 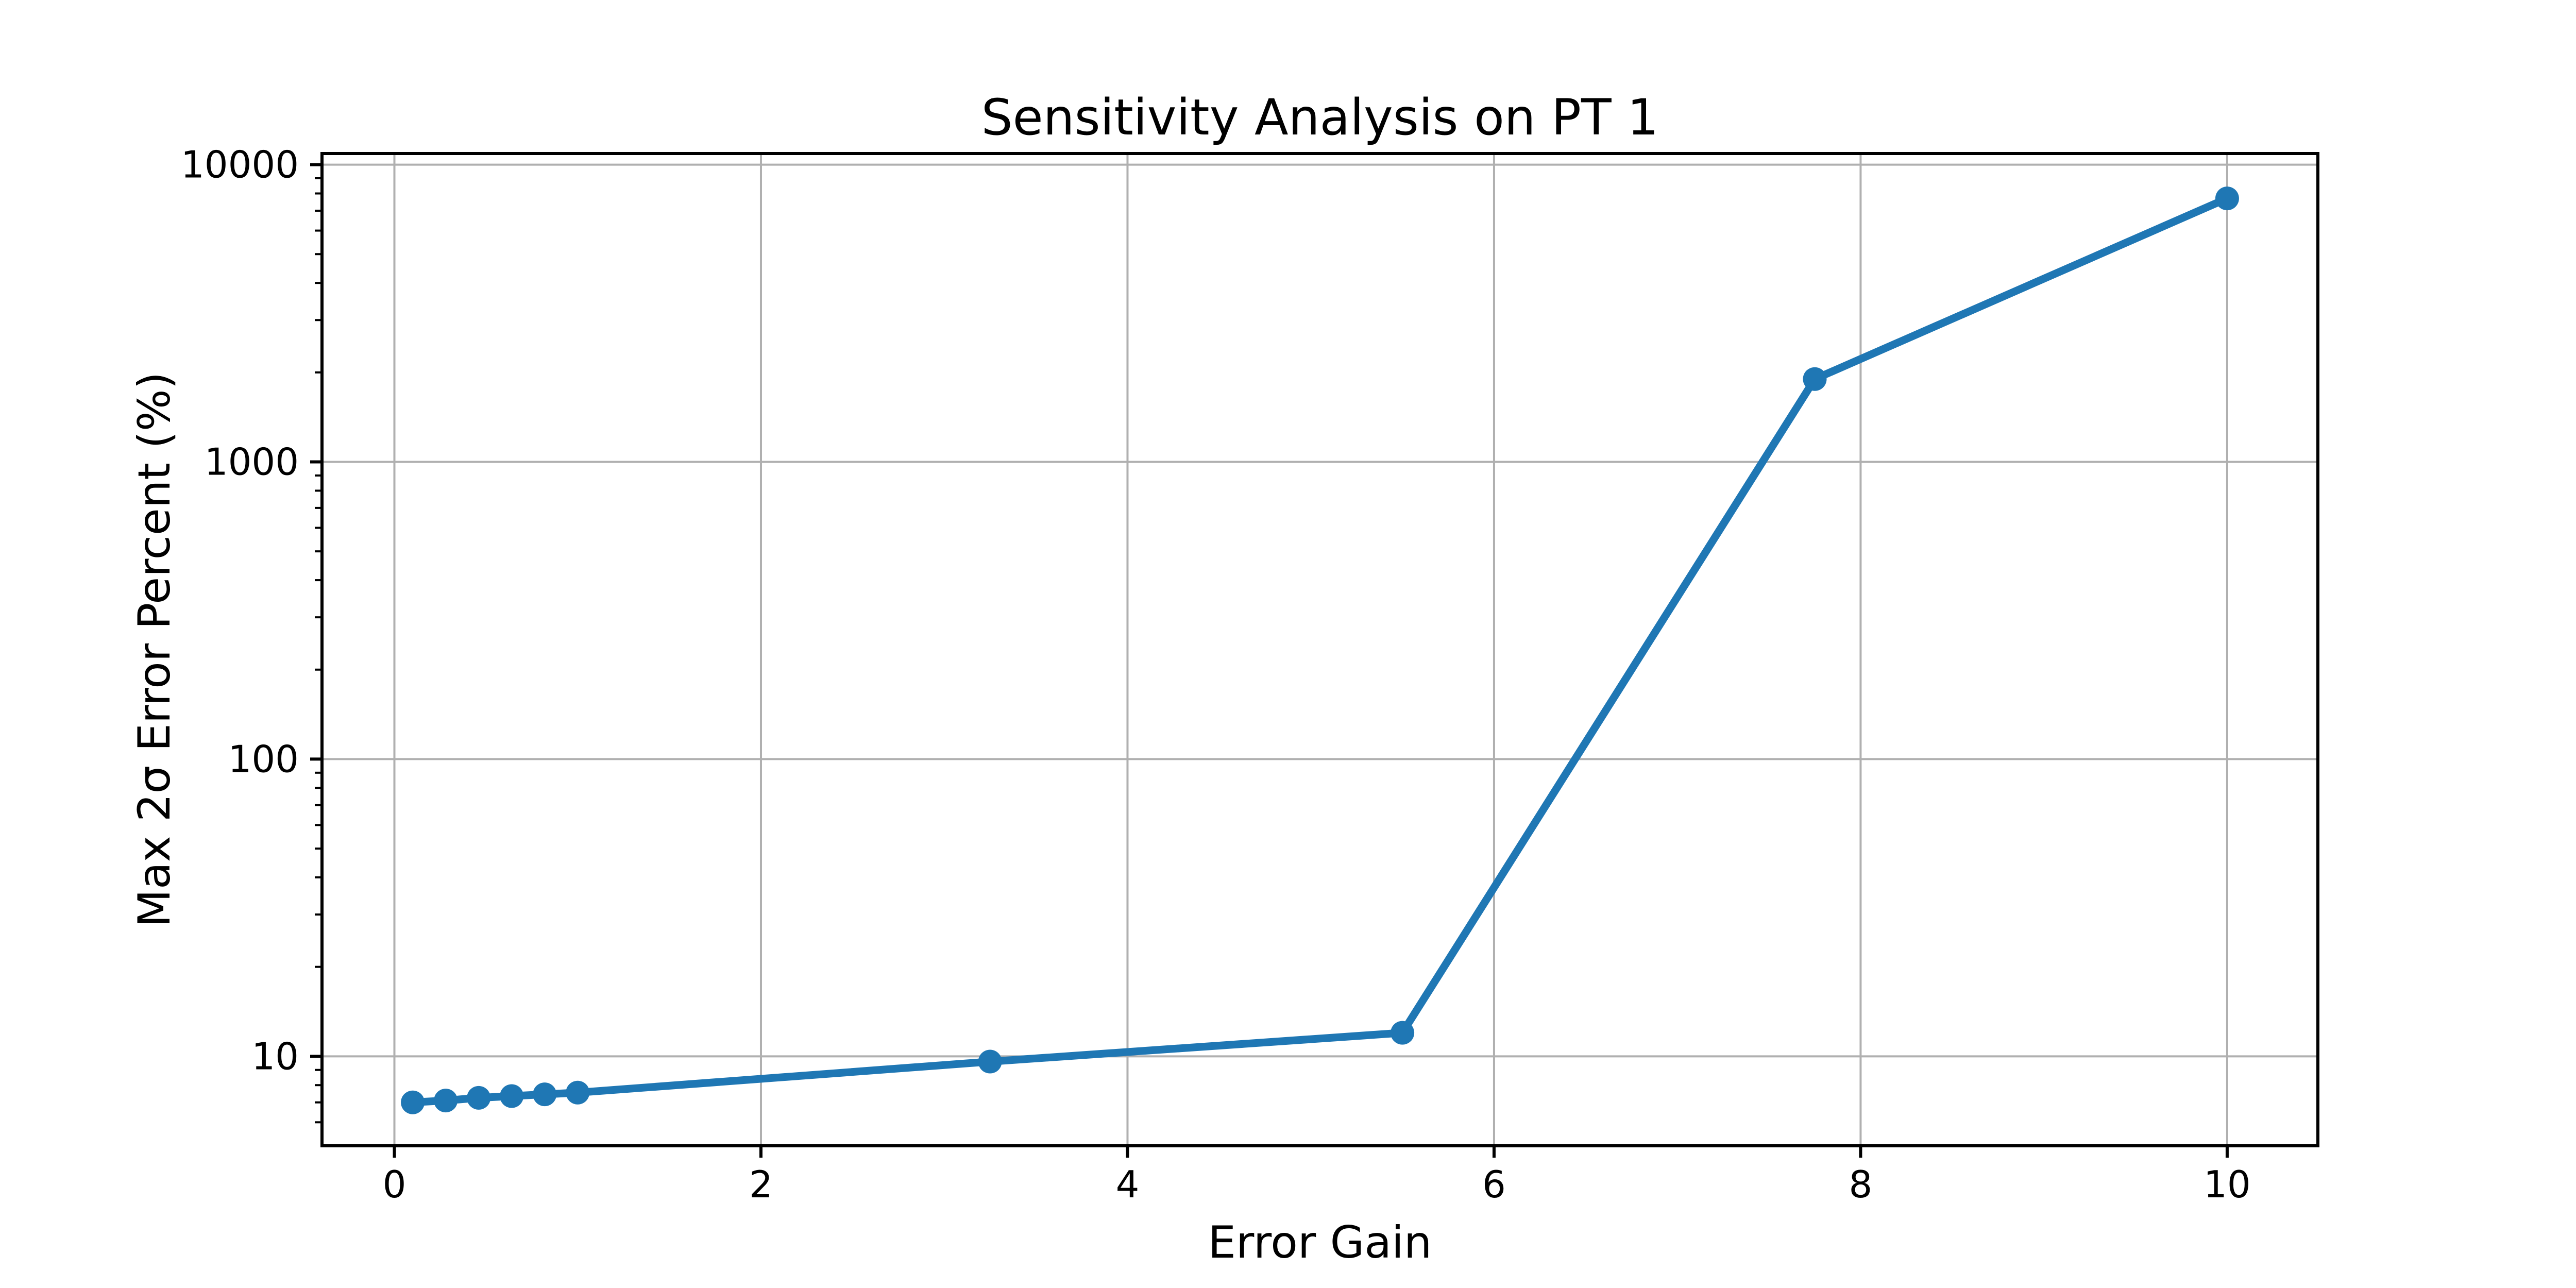 I want to click on x-tick-label: 6, so click(x=1494, y=1185).